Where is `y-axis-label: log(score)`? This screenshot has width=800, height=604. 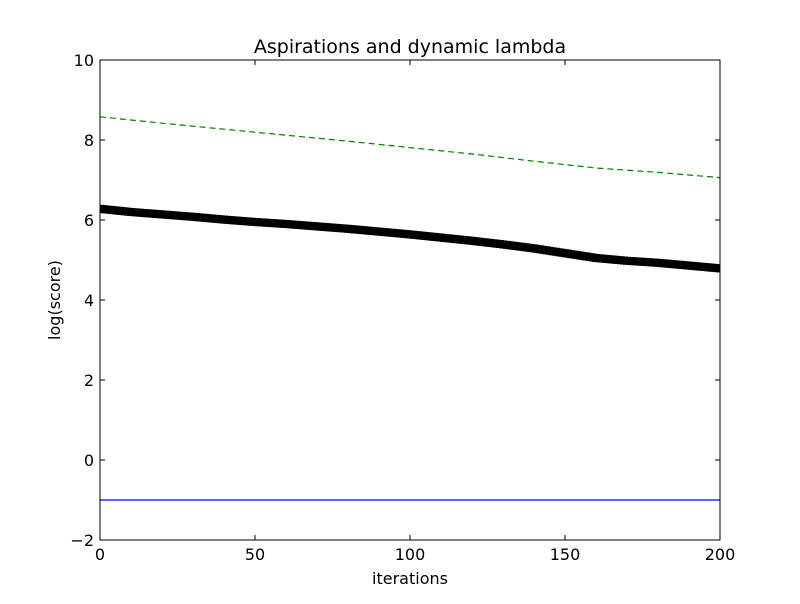 y-axis-label: log(score) is located at coordinates (54, 300).